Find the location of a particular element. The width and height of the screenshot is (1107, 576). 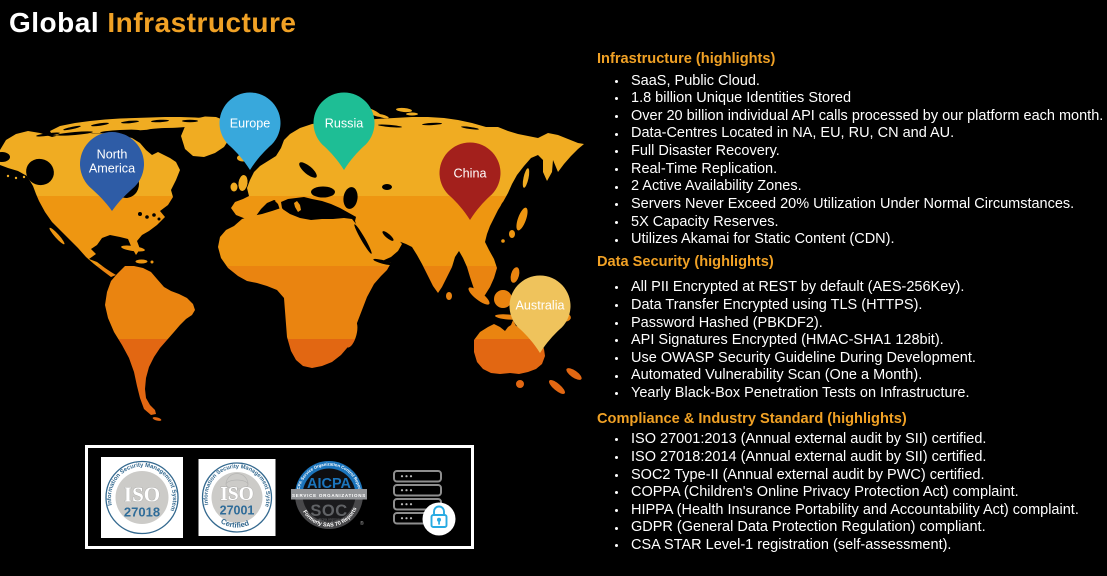

svg-text: 27018 is located at coordinates (142, 512).